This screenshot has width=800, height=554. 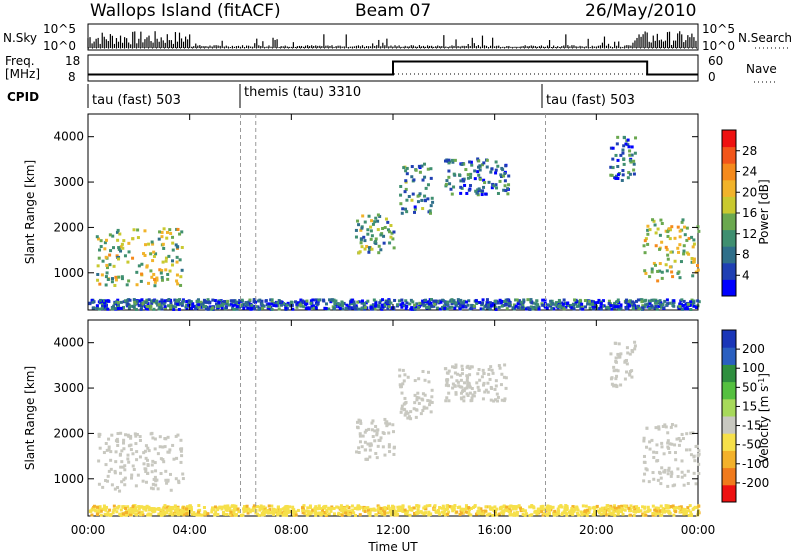 What do you see at coordinates (68, 273) in the screenshot?
I see `y-tick-label: 1000` at bounding box center [68, 273].